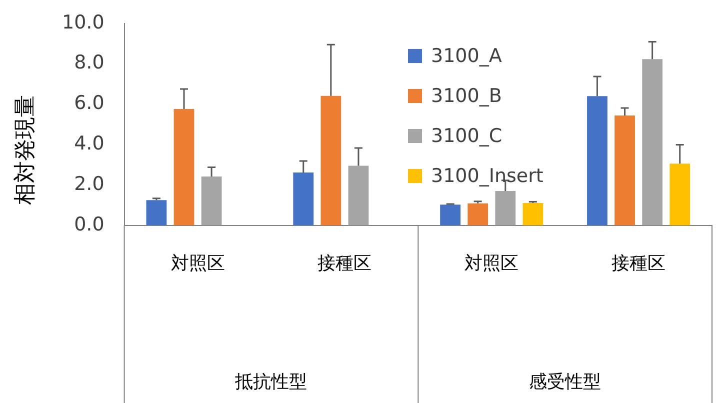  Describe the element at coordinates (466, 136) in the screenshot. I see `legend-label: 3100_C` at that location.